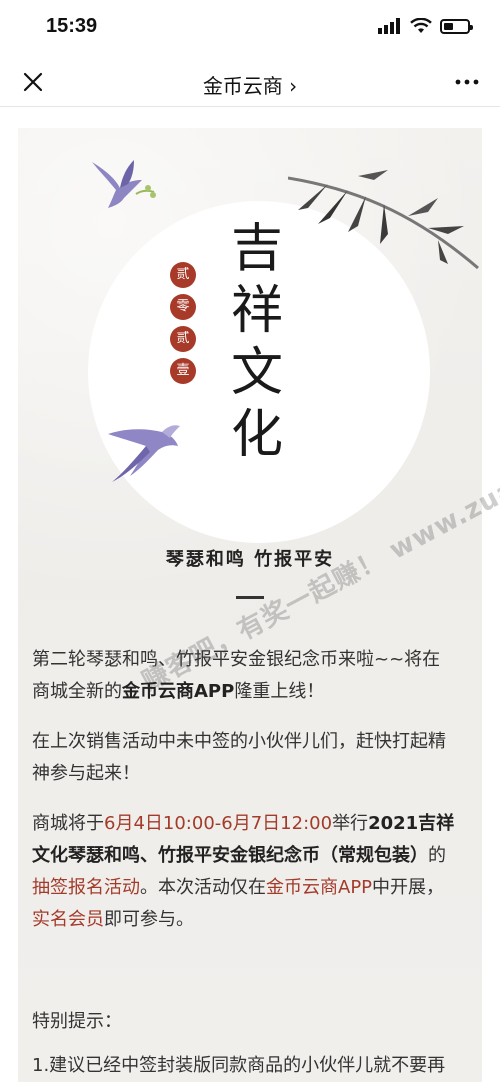 This screenshot has width=500, height=1082. What do you see at coordinates (250, 559) in the screenshot?
I see `hero-subtitle: 琴瑟和鸣 竹报平安` at bounding box center [250, 559].